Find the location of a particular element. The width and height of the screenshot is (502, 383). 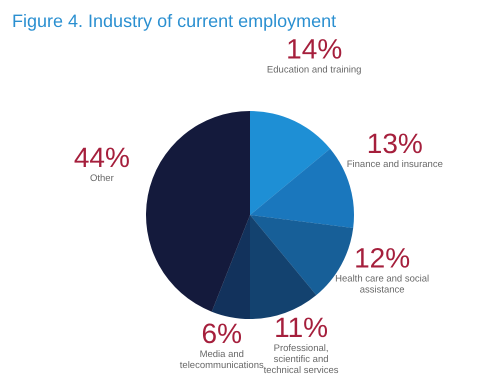

data-label: 44% is located at coordinates (102, 157).